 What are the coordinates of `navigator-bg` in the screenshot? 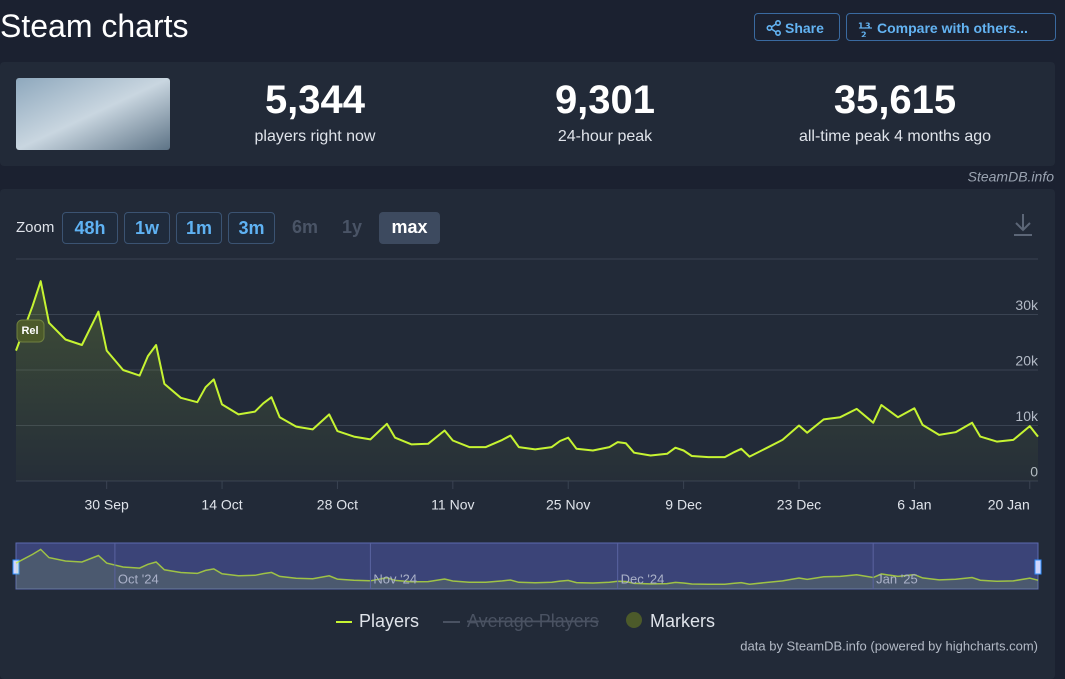 It's located at (527, 566).